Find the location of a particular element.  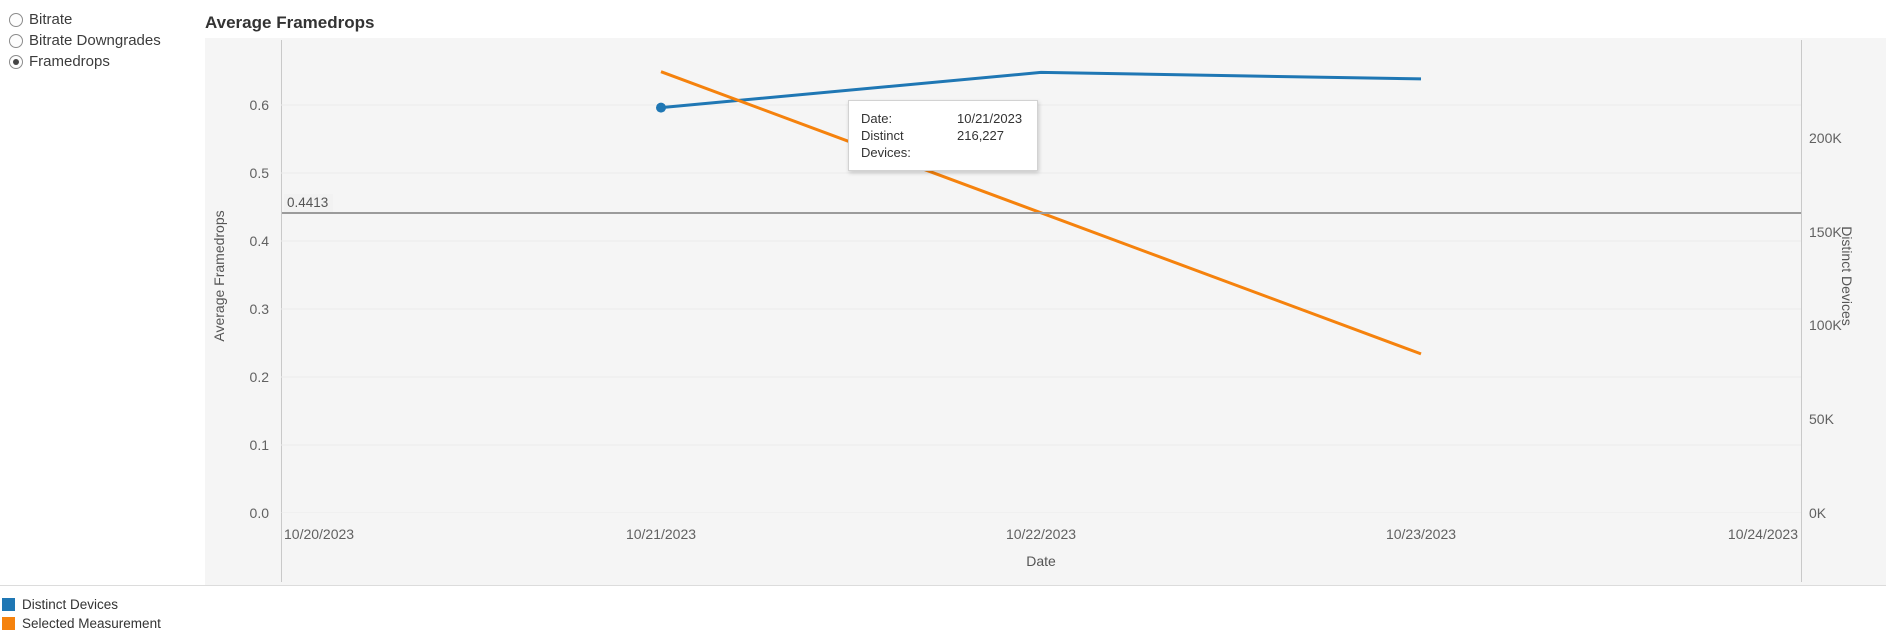

y-right-tick-label: 100K is located at coordinates (1825, 325).